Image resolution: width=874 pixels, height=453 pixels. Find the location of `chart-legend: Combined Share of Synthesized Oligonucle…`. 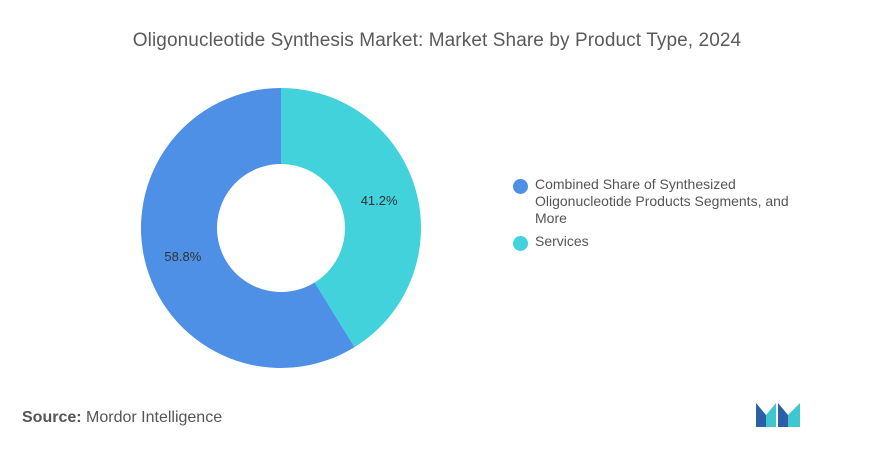

chart-legend: Combined Share of Synthesized Oligonucle… is located at coordinates (663, 216).